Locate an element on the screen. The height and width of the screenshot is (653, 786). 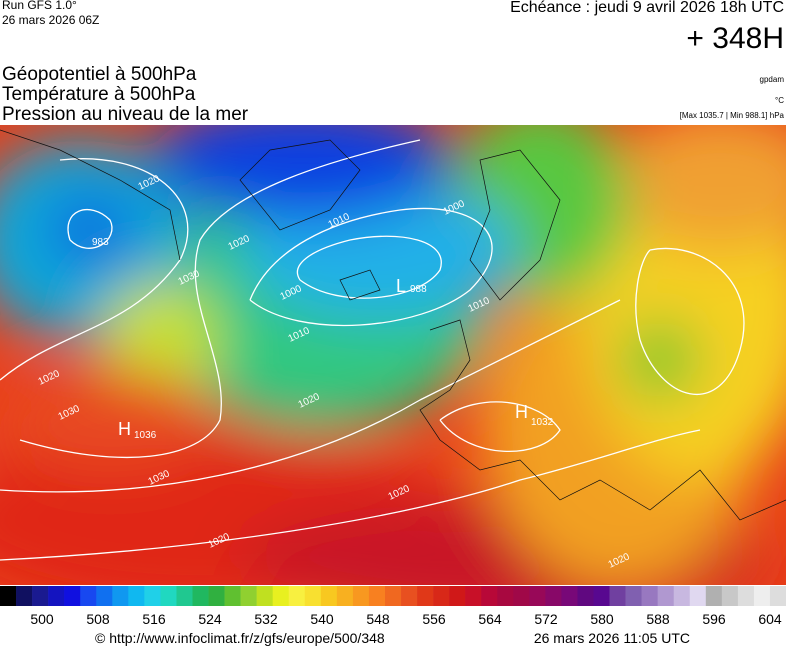
echeance: Echéance : jeudi 9 avril 2026 18h UTC is located at coordinates (647, 8).